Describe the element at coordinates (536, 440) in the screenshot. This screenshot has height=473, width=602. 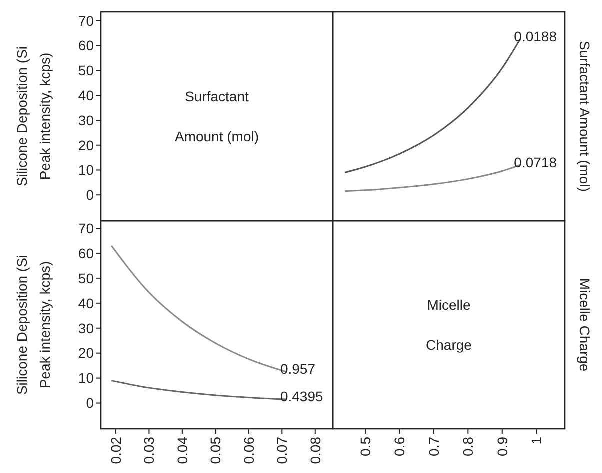
I see `x-tick-label: 1` at that location.